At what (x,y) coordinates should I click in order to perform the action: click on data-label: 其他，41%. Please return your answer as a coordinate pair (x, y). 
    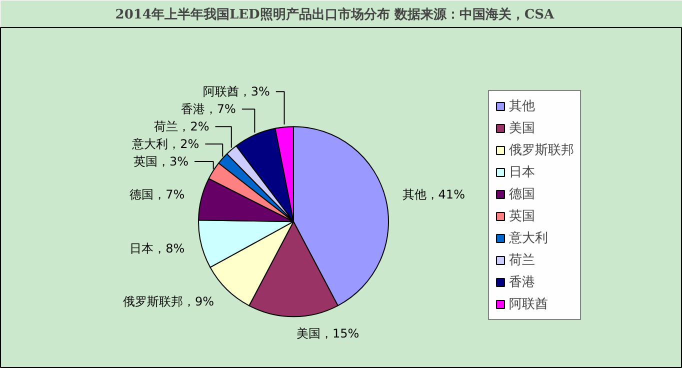
    Looking at the image, I should click on (433, 195).